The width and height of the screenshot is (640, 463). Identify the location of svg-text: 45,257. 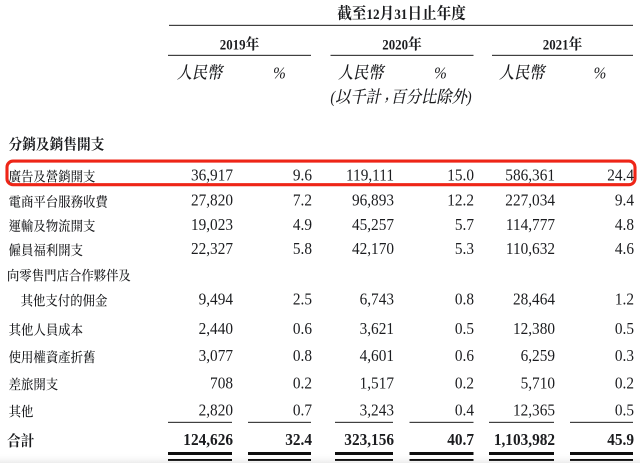
(373, 224).